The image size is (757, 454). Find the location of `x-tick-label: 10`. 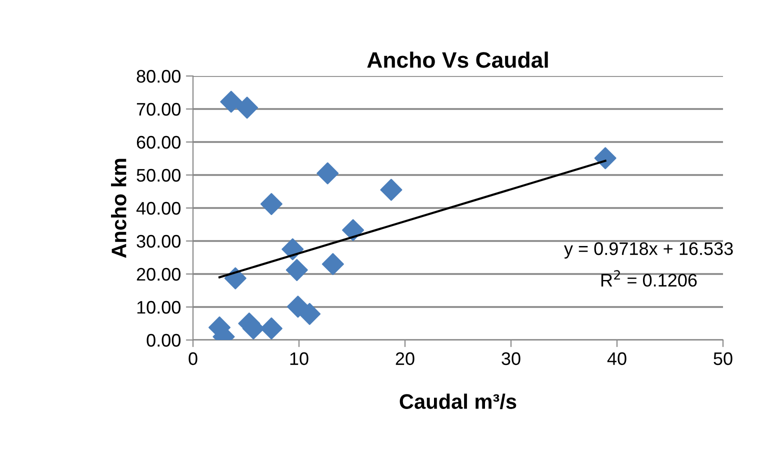

x-tick-label: 10 is located at coordinates (299, 359).